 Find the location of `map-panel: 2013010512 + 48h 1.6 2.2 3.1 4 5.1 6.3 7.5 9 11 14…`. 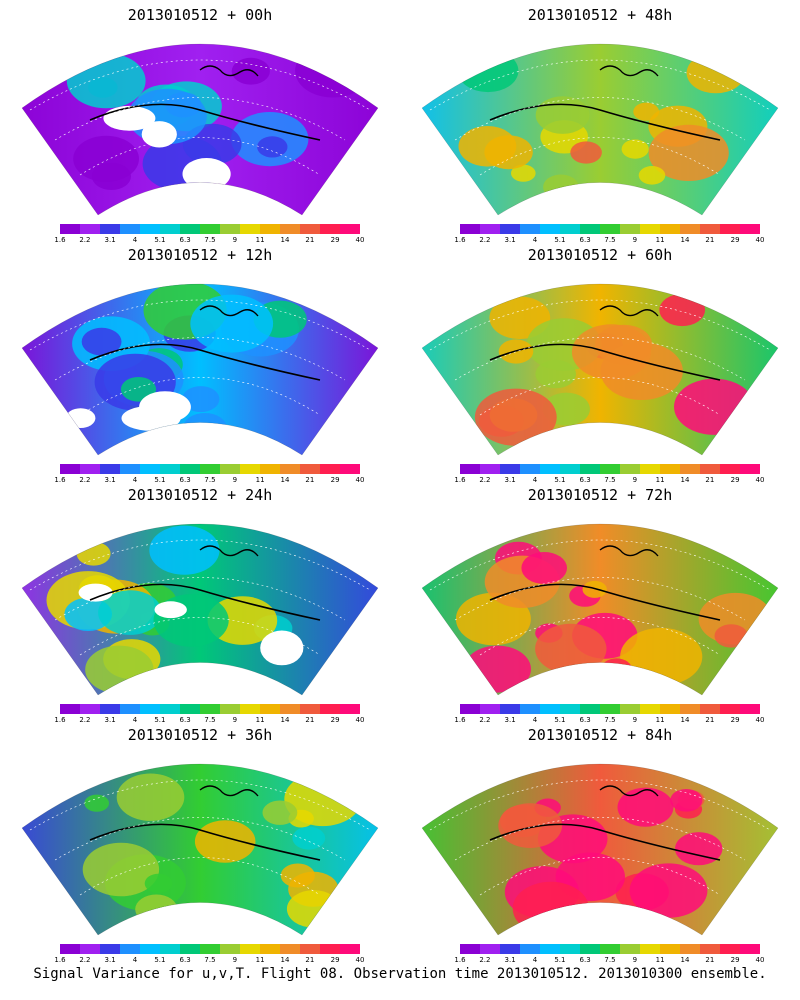

map-panel: 2013010512 + 48h 1.6 2.2 3.1 4 5.1 6.3 7.5 9 11 14… is located at coordinates (600, 122).